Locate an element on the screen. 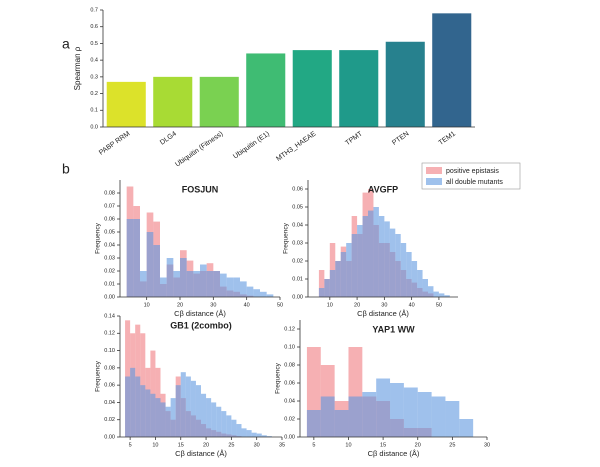 The image size is (600, 467). x-tick-label: 50 is located at coordinates (280, 305).